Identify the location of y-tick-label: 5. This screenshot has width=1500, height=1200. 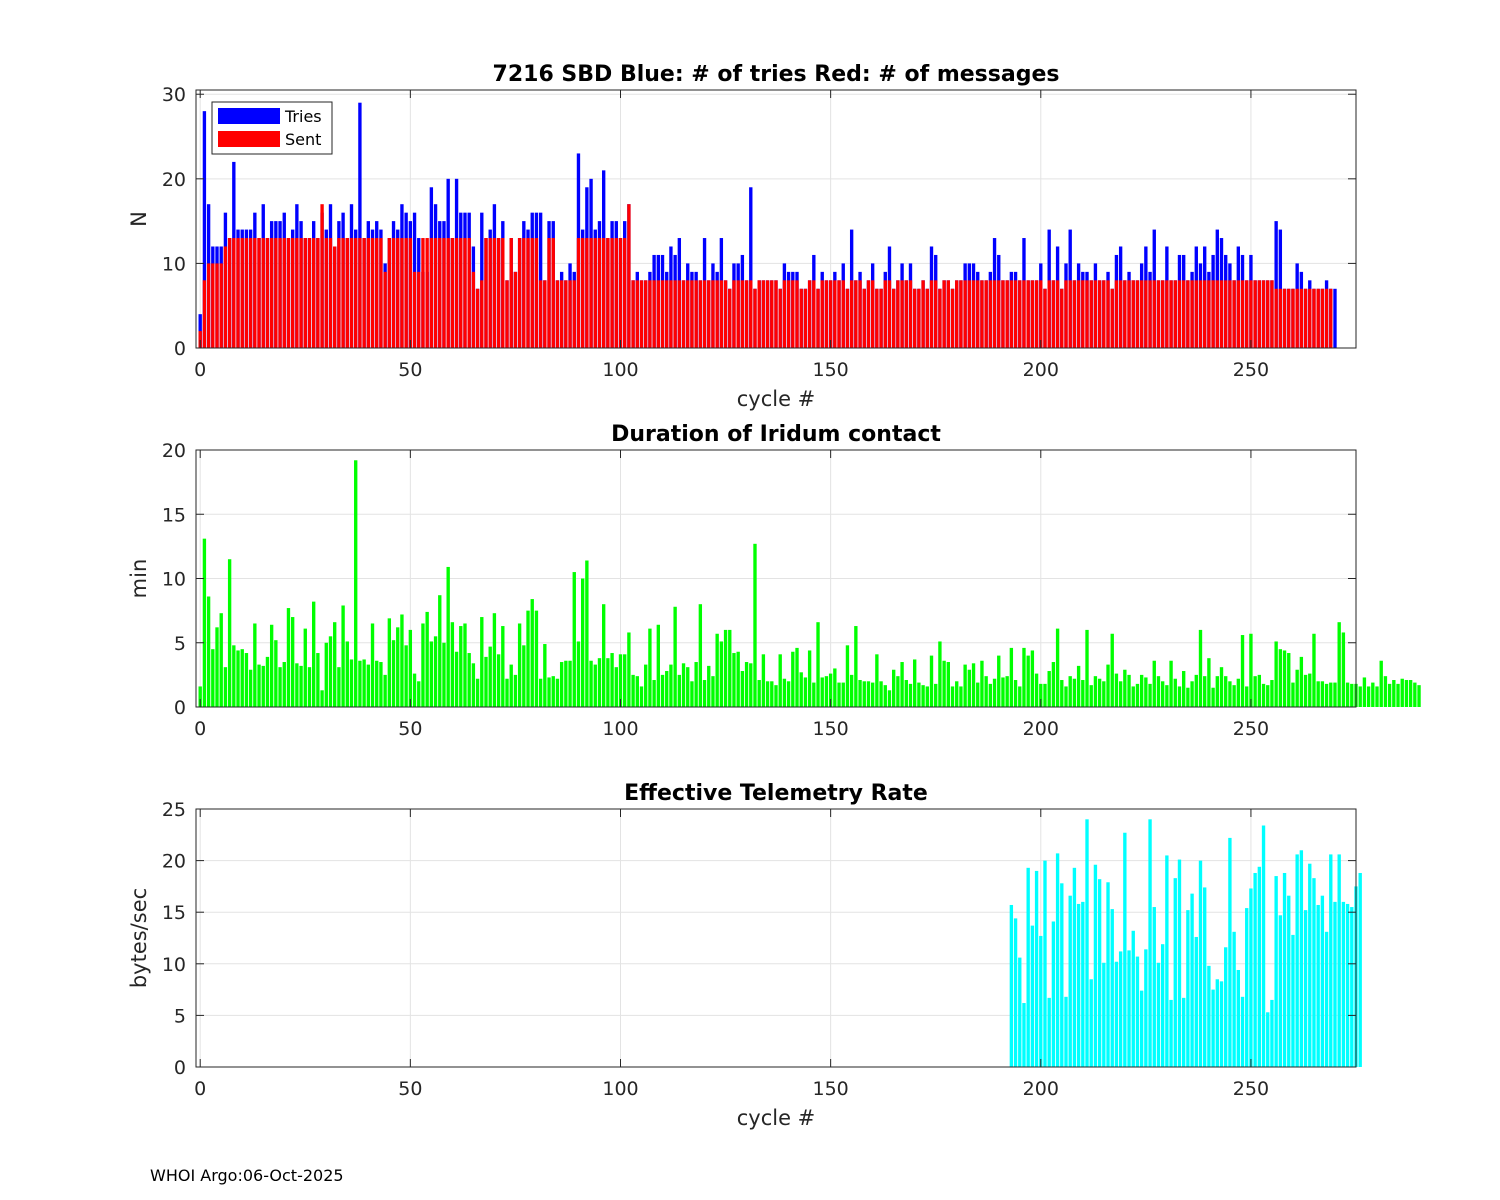
(180, 644).